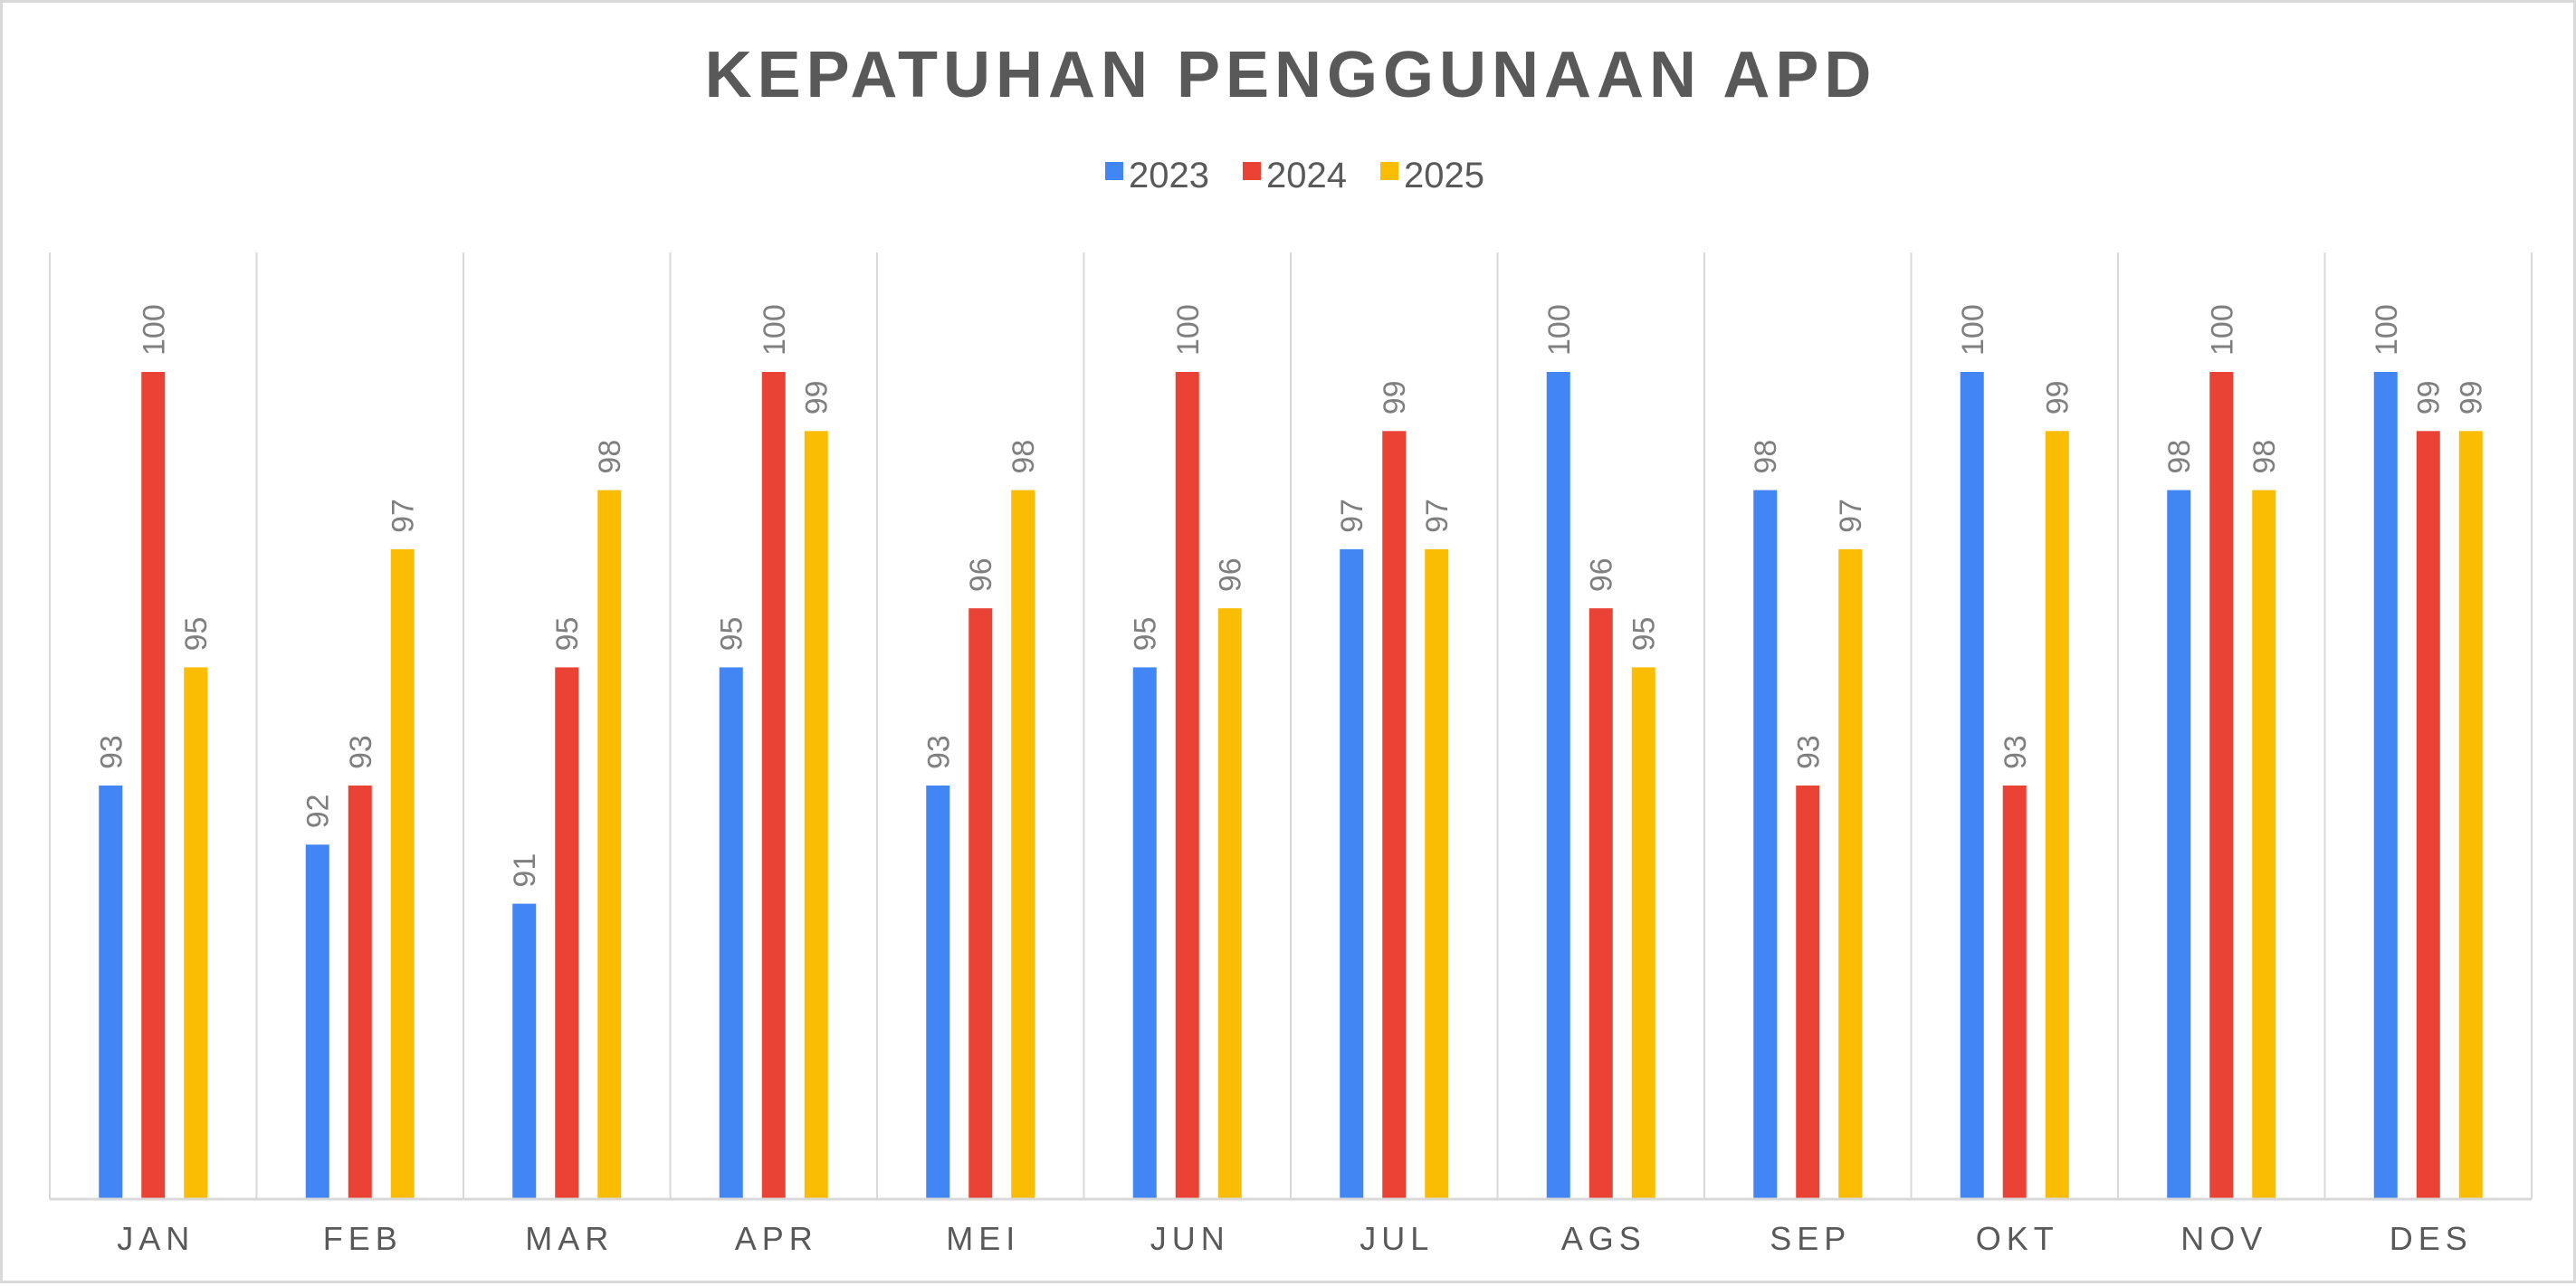 This screenshot has width=2576, height=1286. I want to click on x-tick-label: APR, so click(777, 1238).